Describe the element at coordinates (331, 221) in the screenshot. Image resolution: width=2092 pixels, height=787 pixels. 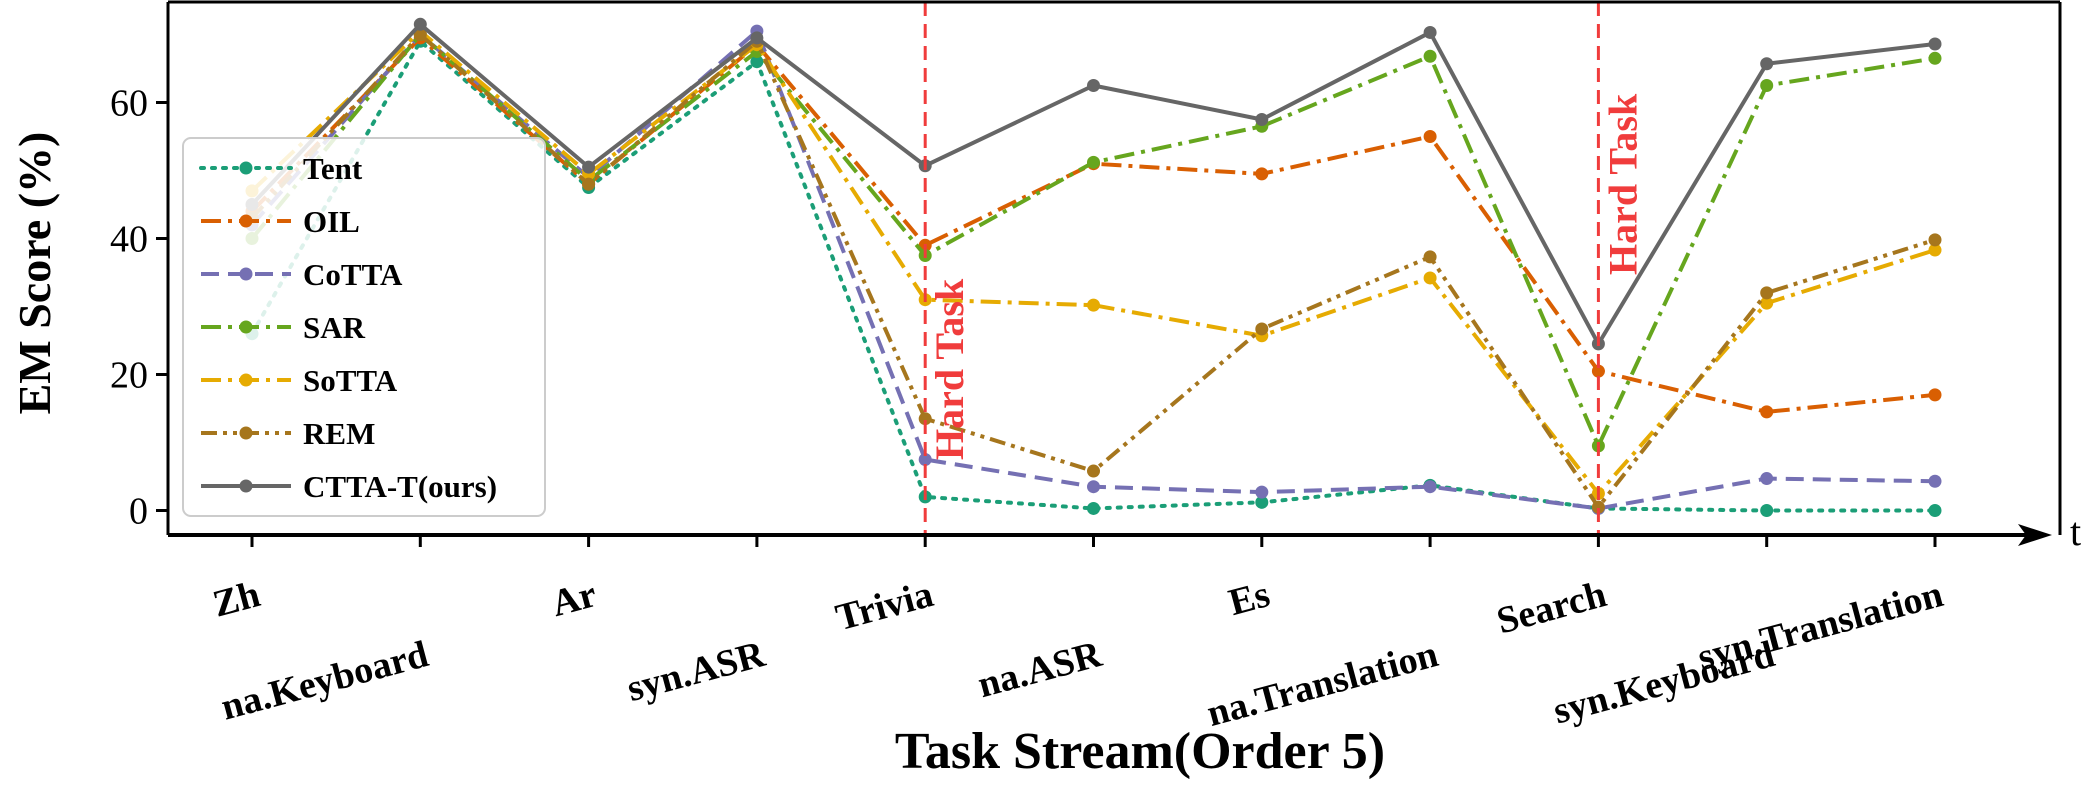
I see `legend-label: OIL` at that location.